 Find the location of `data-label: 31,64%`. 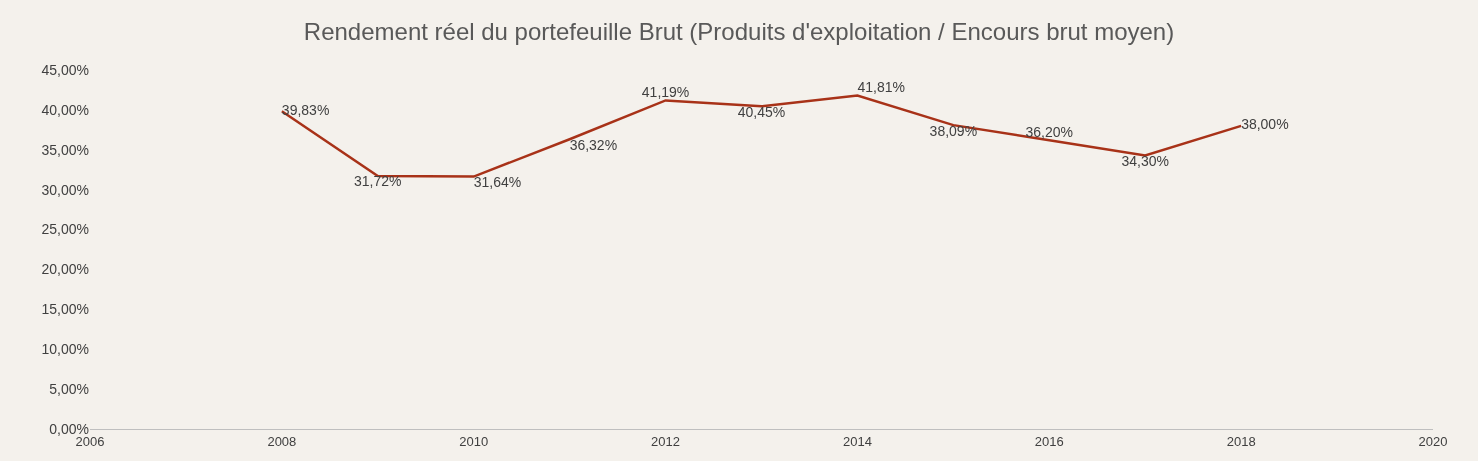

data-label: 31,64% is located at coordinates (497, 182).